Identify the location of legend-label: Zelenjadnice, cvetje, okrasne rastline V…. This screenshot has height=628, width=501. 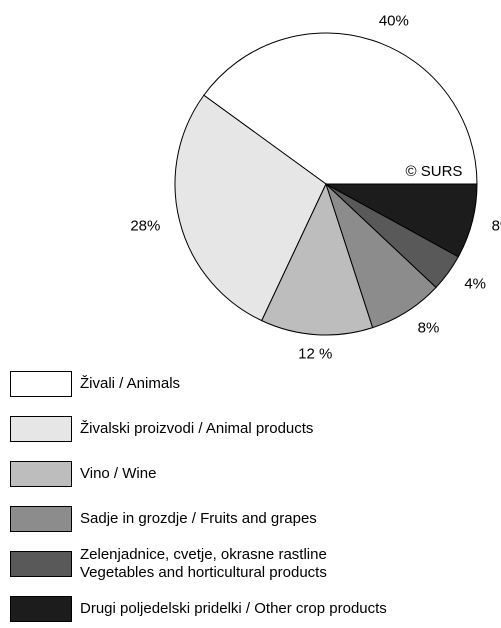
(203, 563).